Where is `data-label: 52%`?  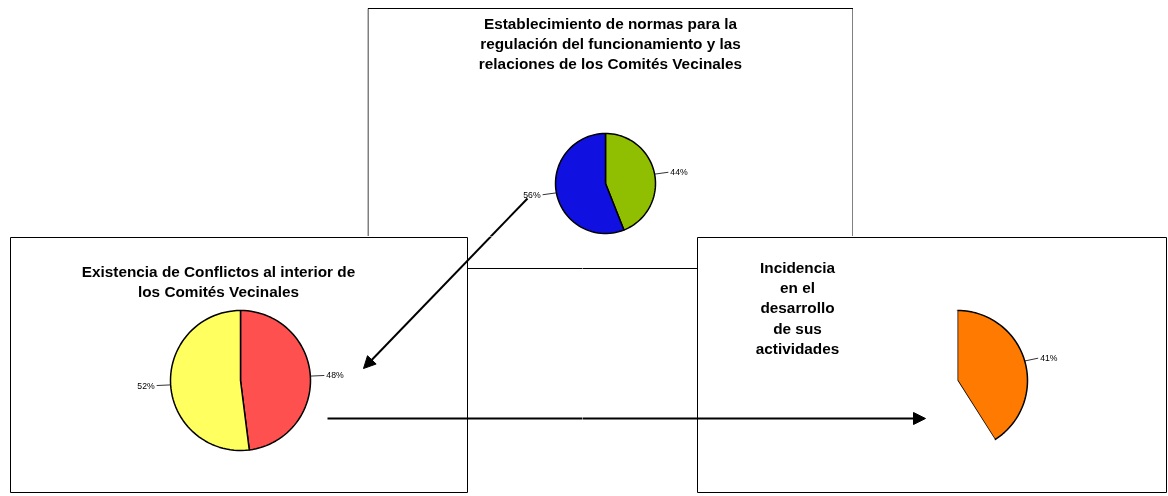 data-label: 52% is located at coordinates (146, 385).